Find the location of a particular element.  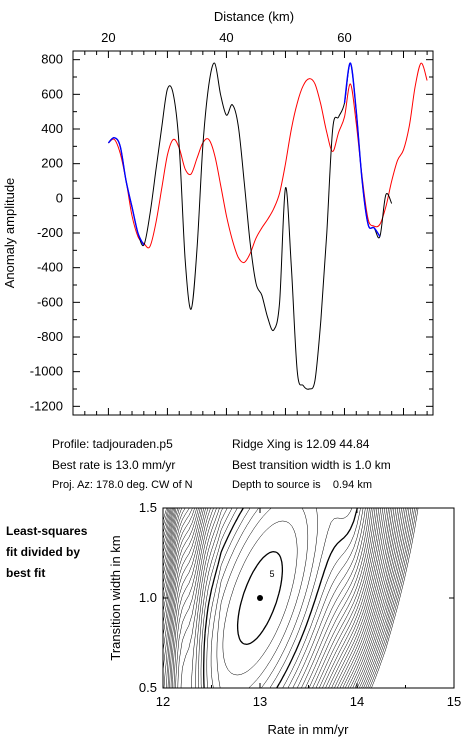

best-rate: Best rate is 13.0 mm/yr is located at coordinates (114, 465).